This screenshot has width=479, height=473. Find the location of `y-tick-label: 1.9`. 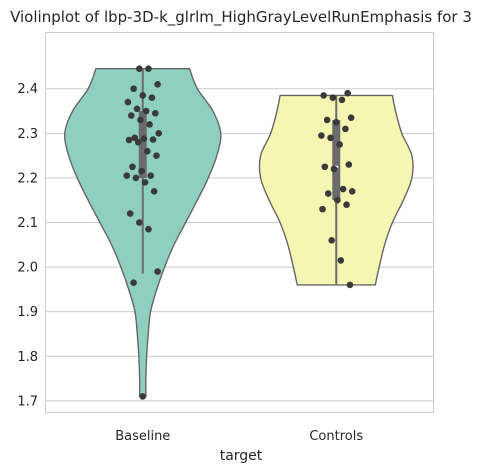

y-tick-label: 1.9 is located at coordinates (27, 312).